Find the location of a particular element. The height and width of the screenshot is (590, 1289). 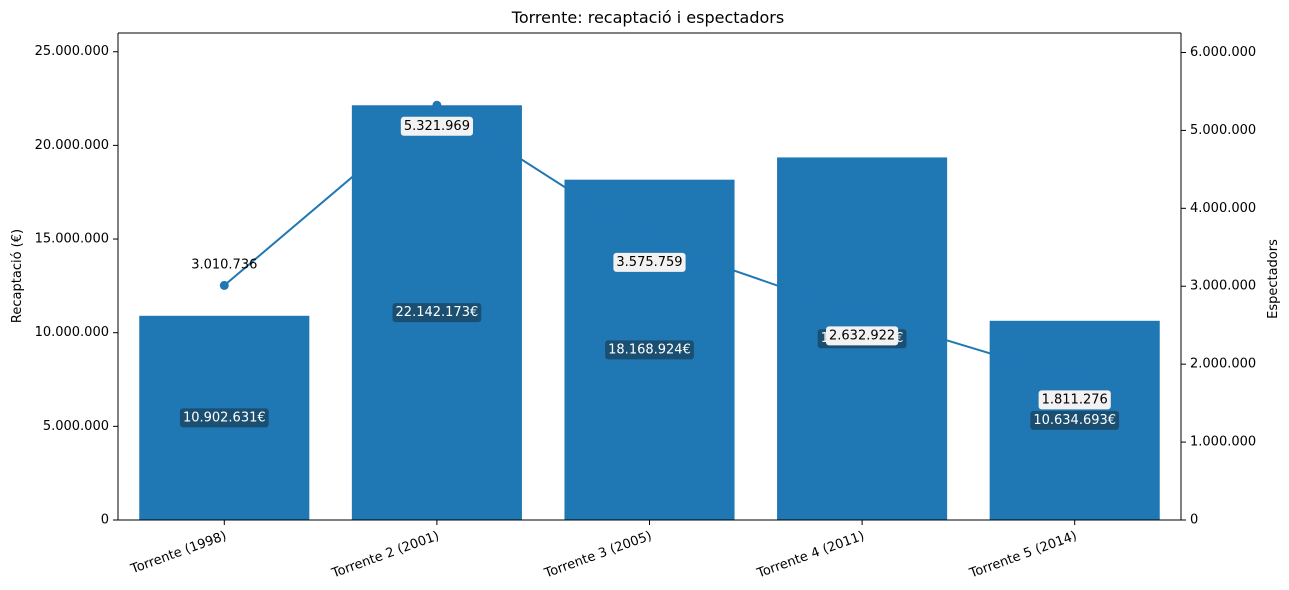

y-tick-label: 5.000.000 is located at coordinates (76, 426).